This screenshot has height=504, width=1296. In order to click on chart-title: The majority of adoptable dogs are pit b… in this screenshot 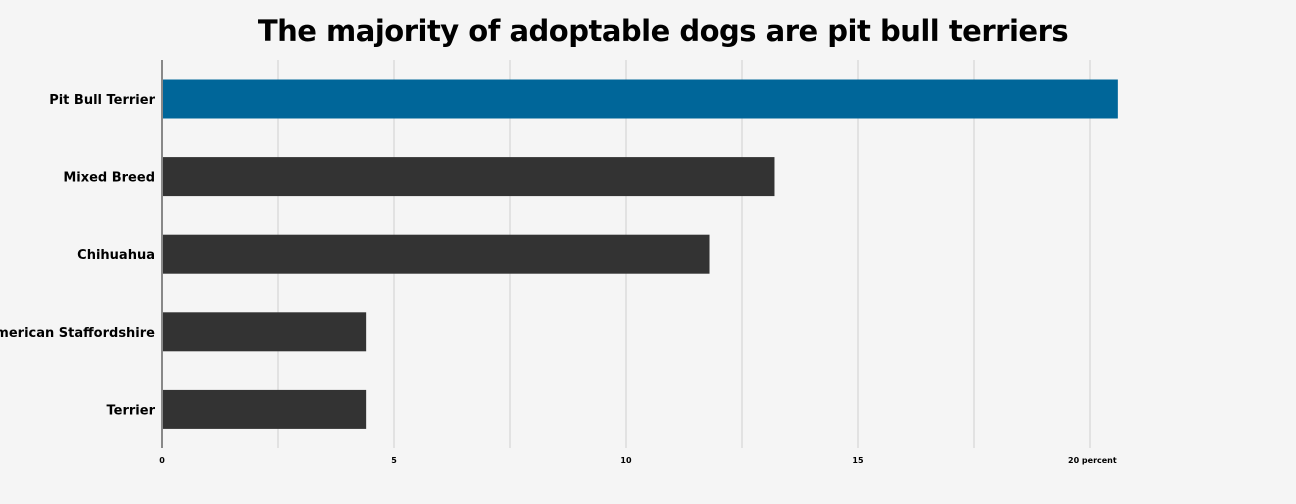, I will do `click(663, 31)`.